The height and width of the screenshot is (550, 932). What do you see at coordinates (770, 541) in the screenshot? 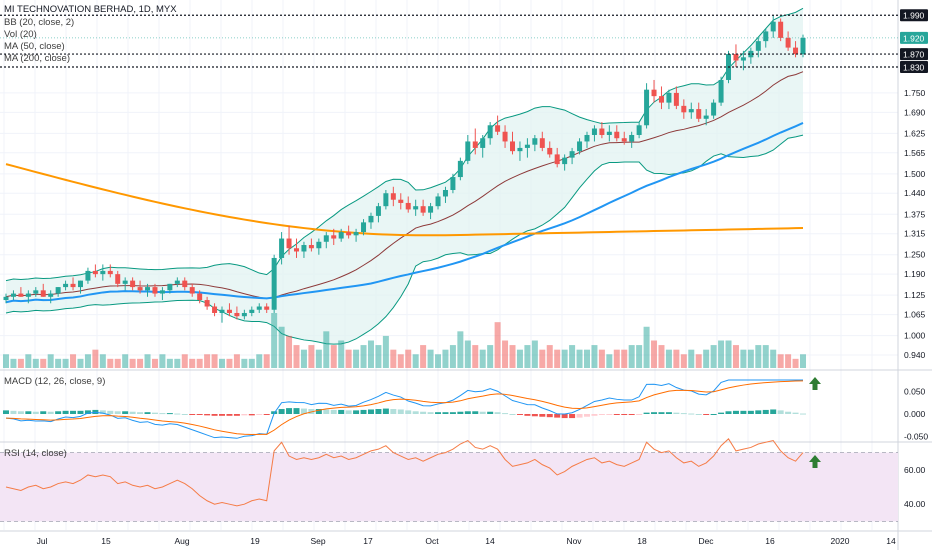
I see `time-tick-label: 16` at bounding box center [770, 541].